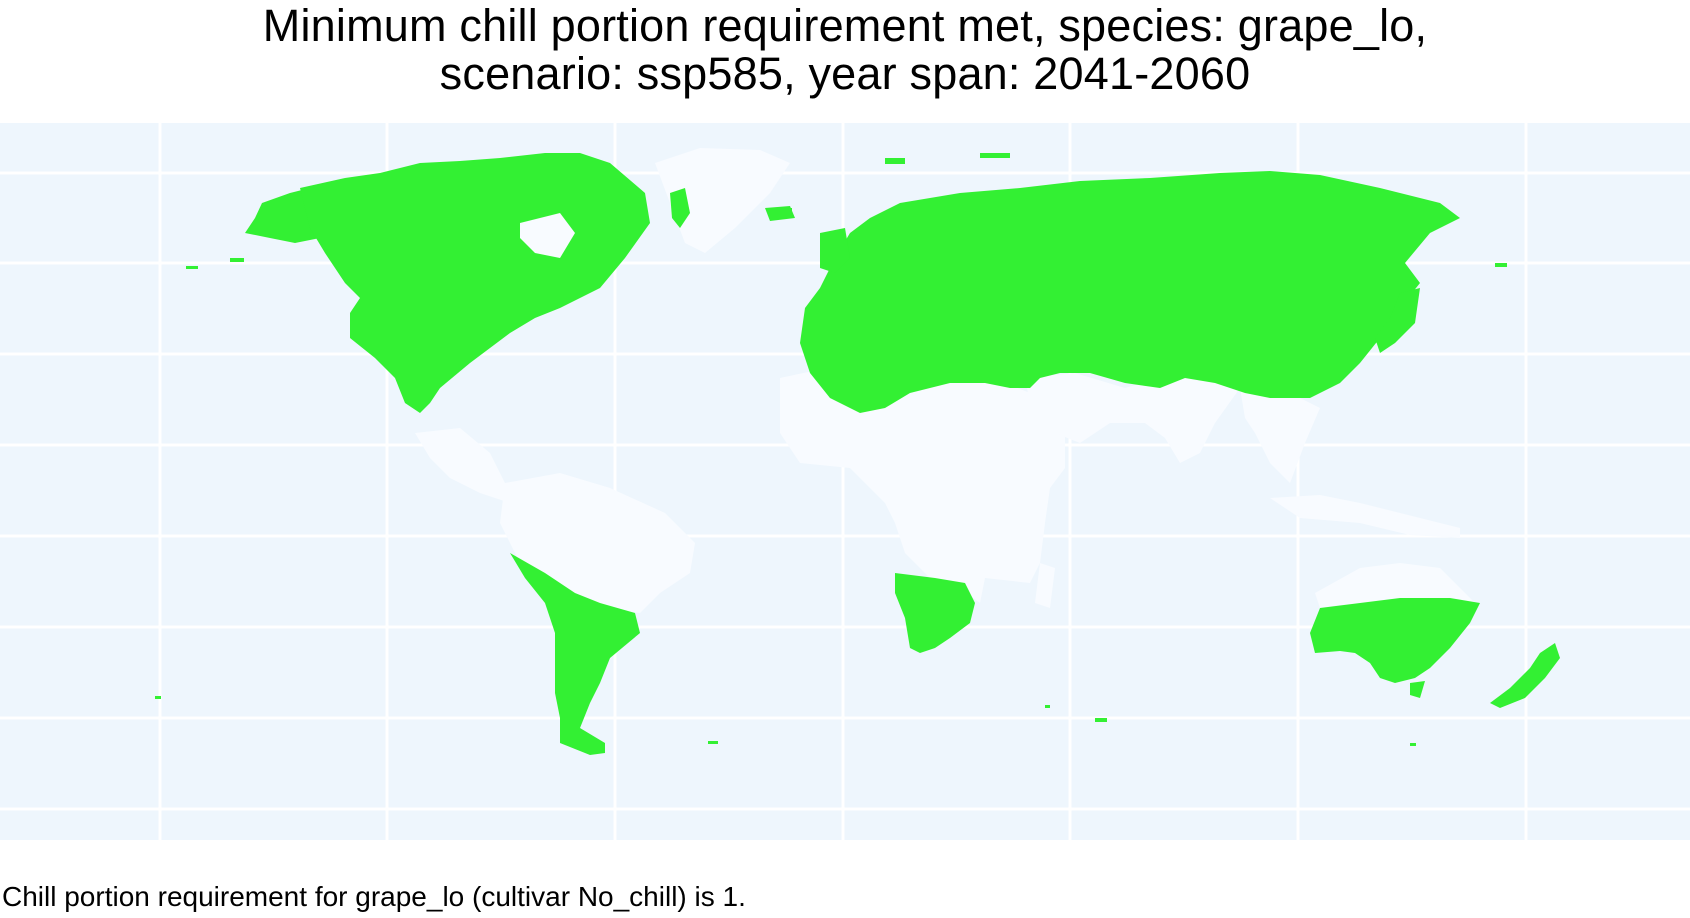  Describe the element at coordinates (547, 235) in the screenshot. I see `hudson-bay-water` at that location.